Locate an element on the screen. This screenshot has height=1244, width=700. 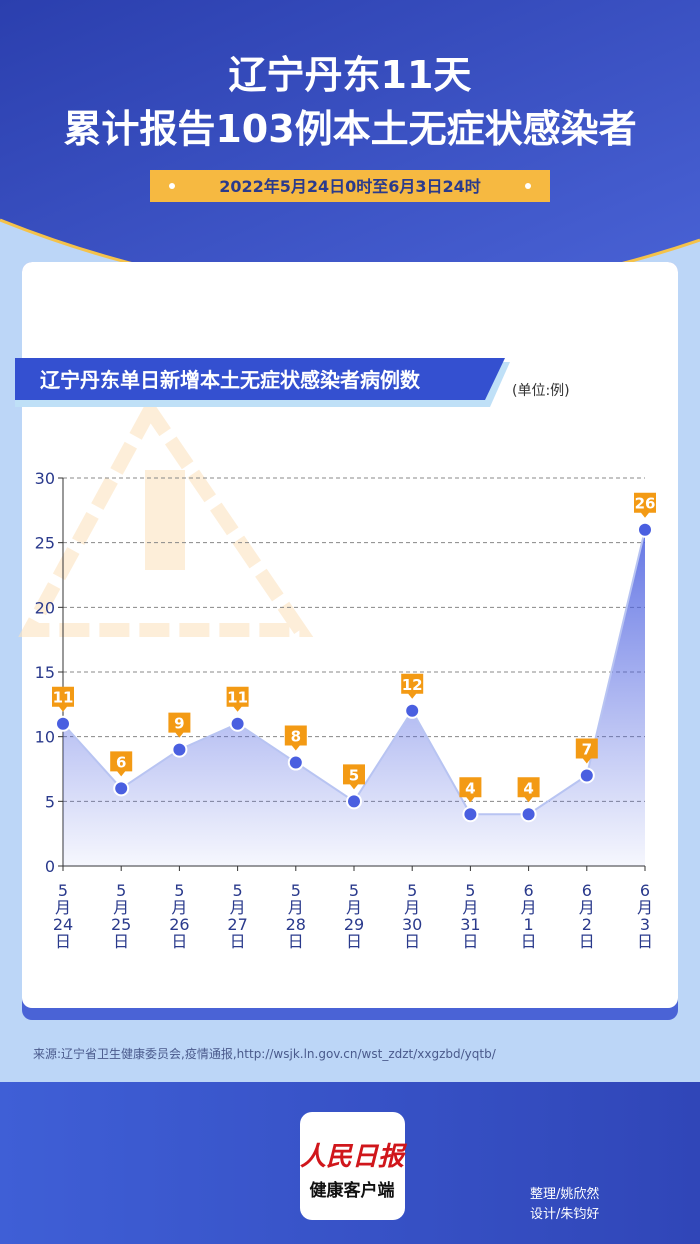
data-label: 8 is located at coordinates (296, 737).